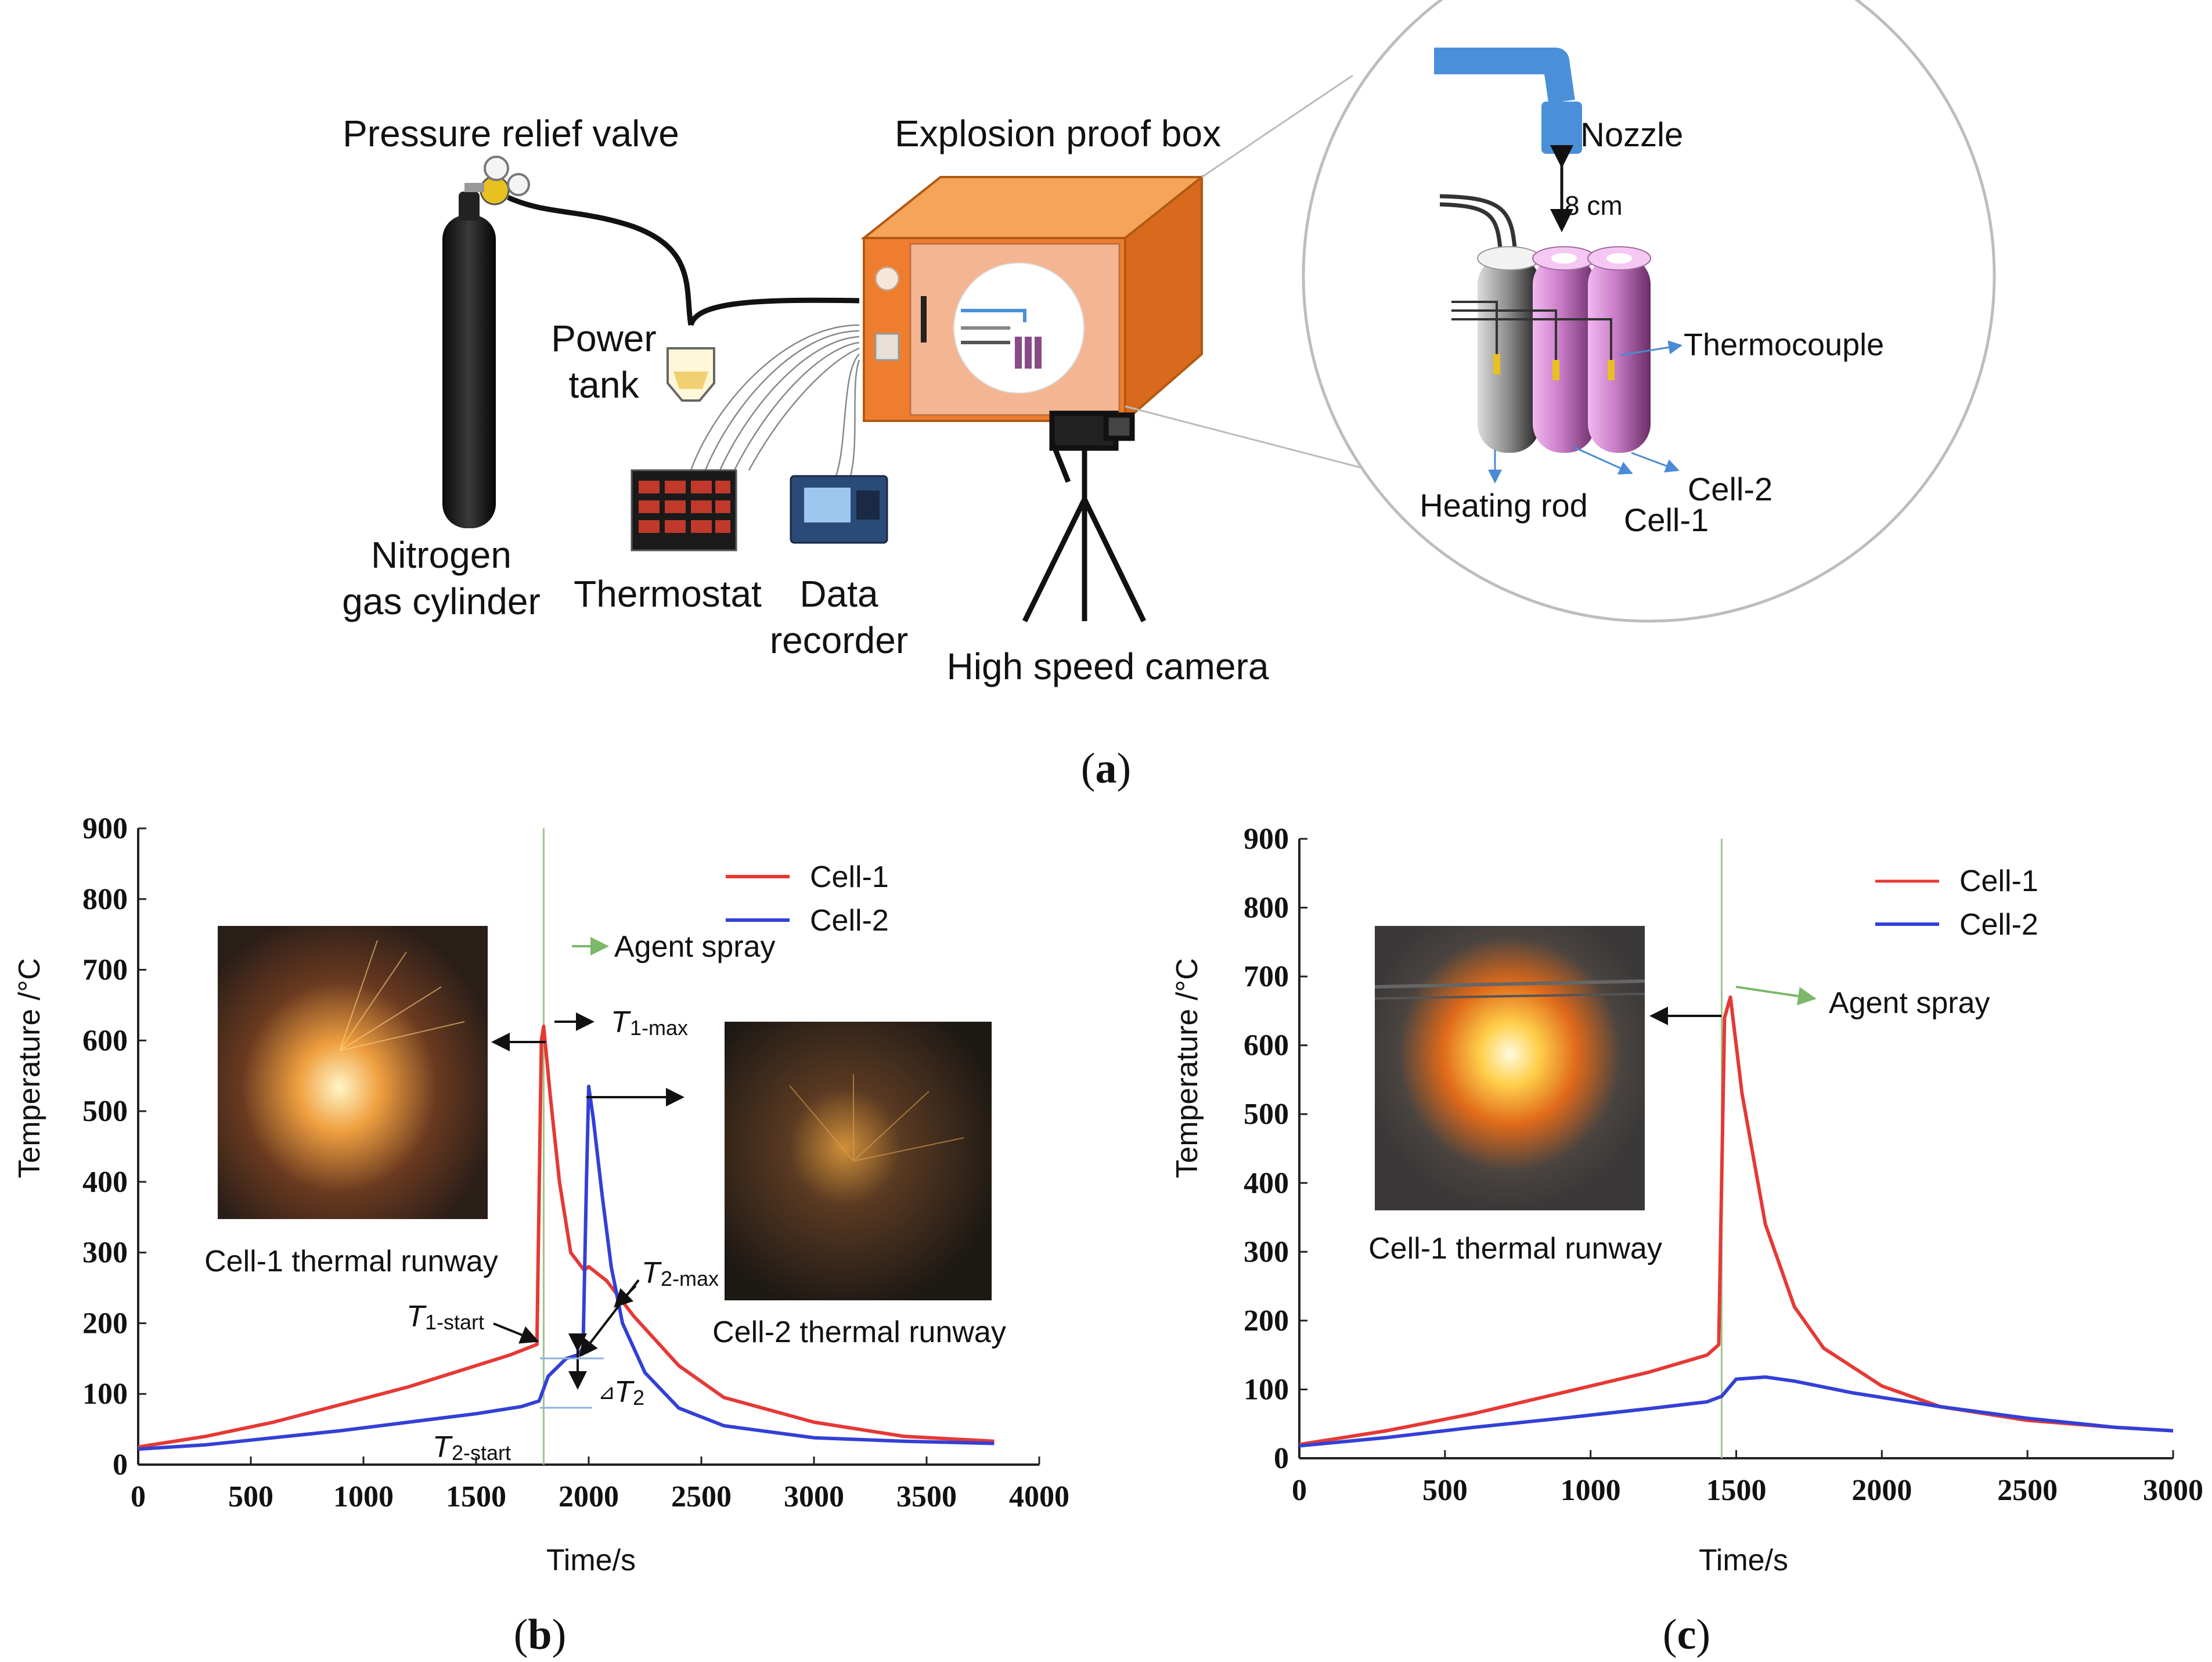 This screenshot has width=2212, height=1662. I want to click on caption-c: (c), so click(1686, 1635).